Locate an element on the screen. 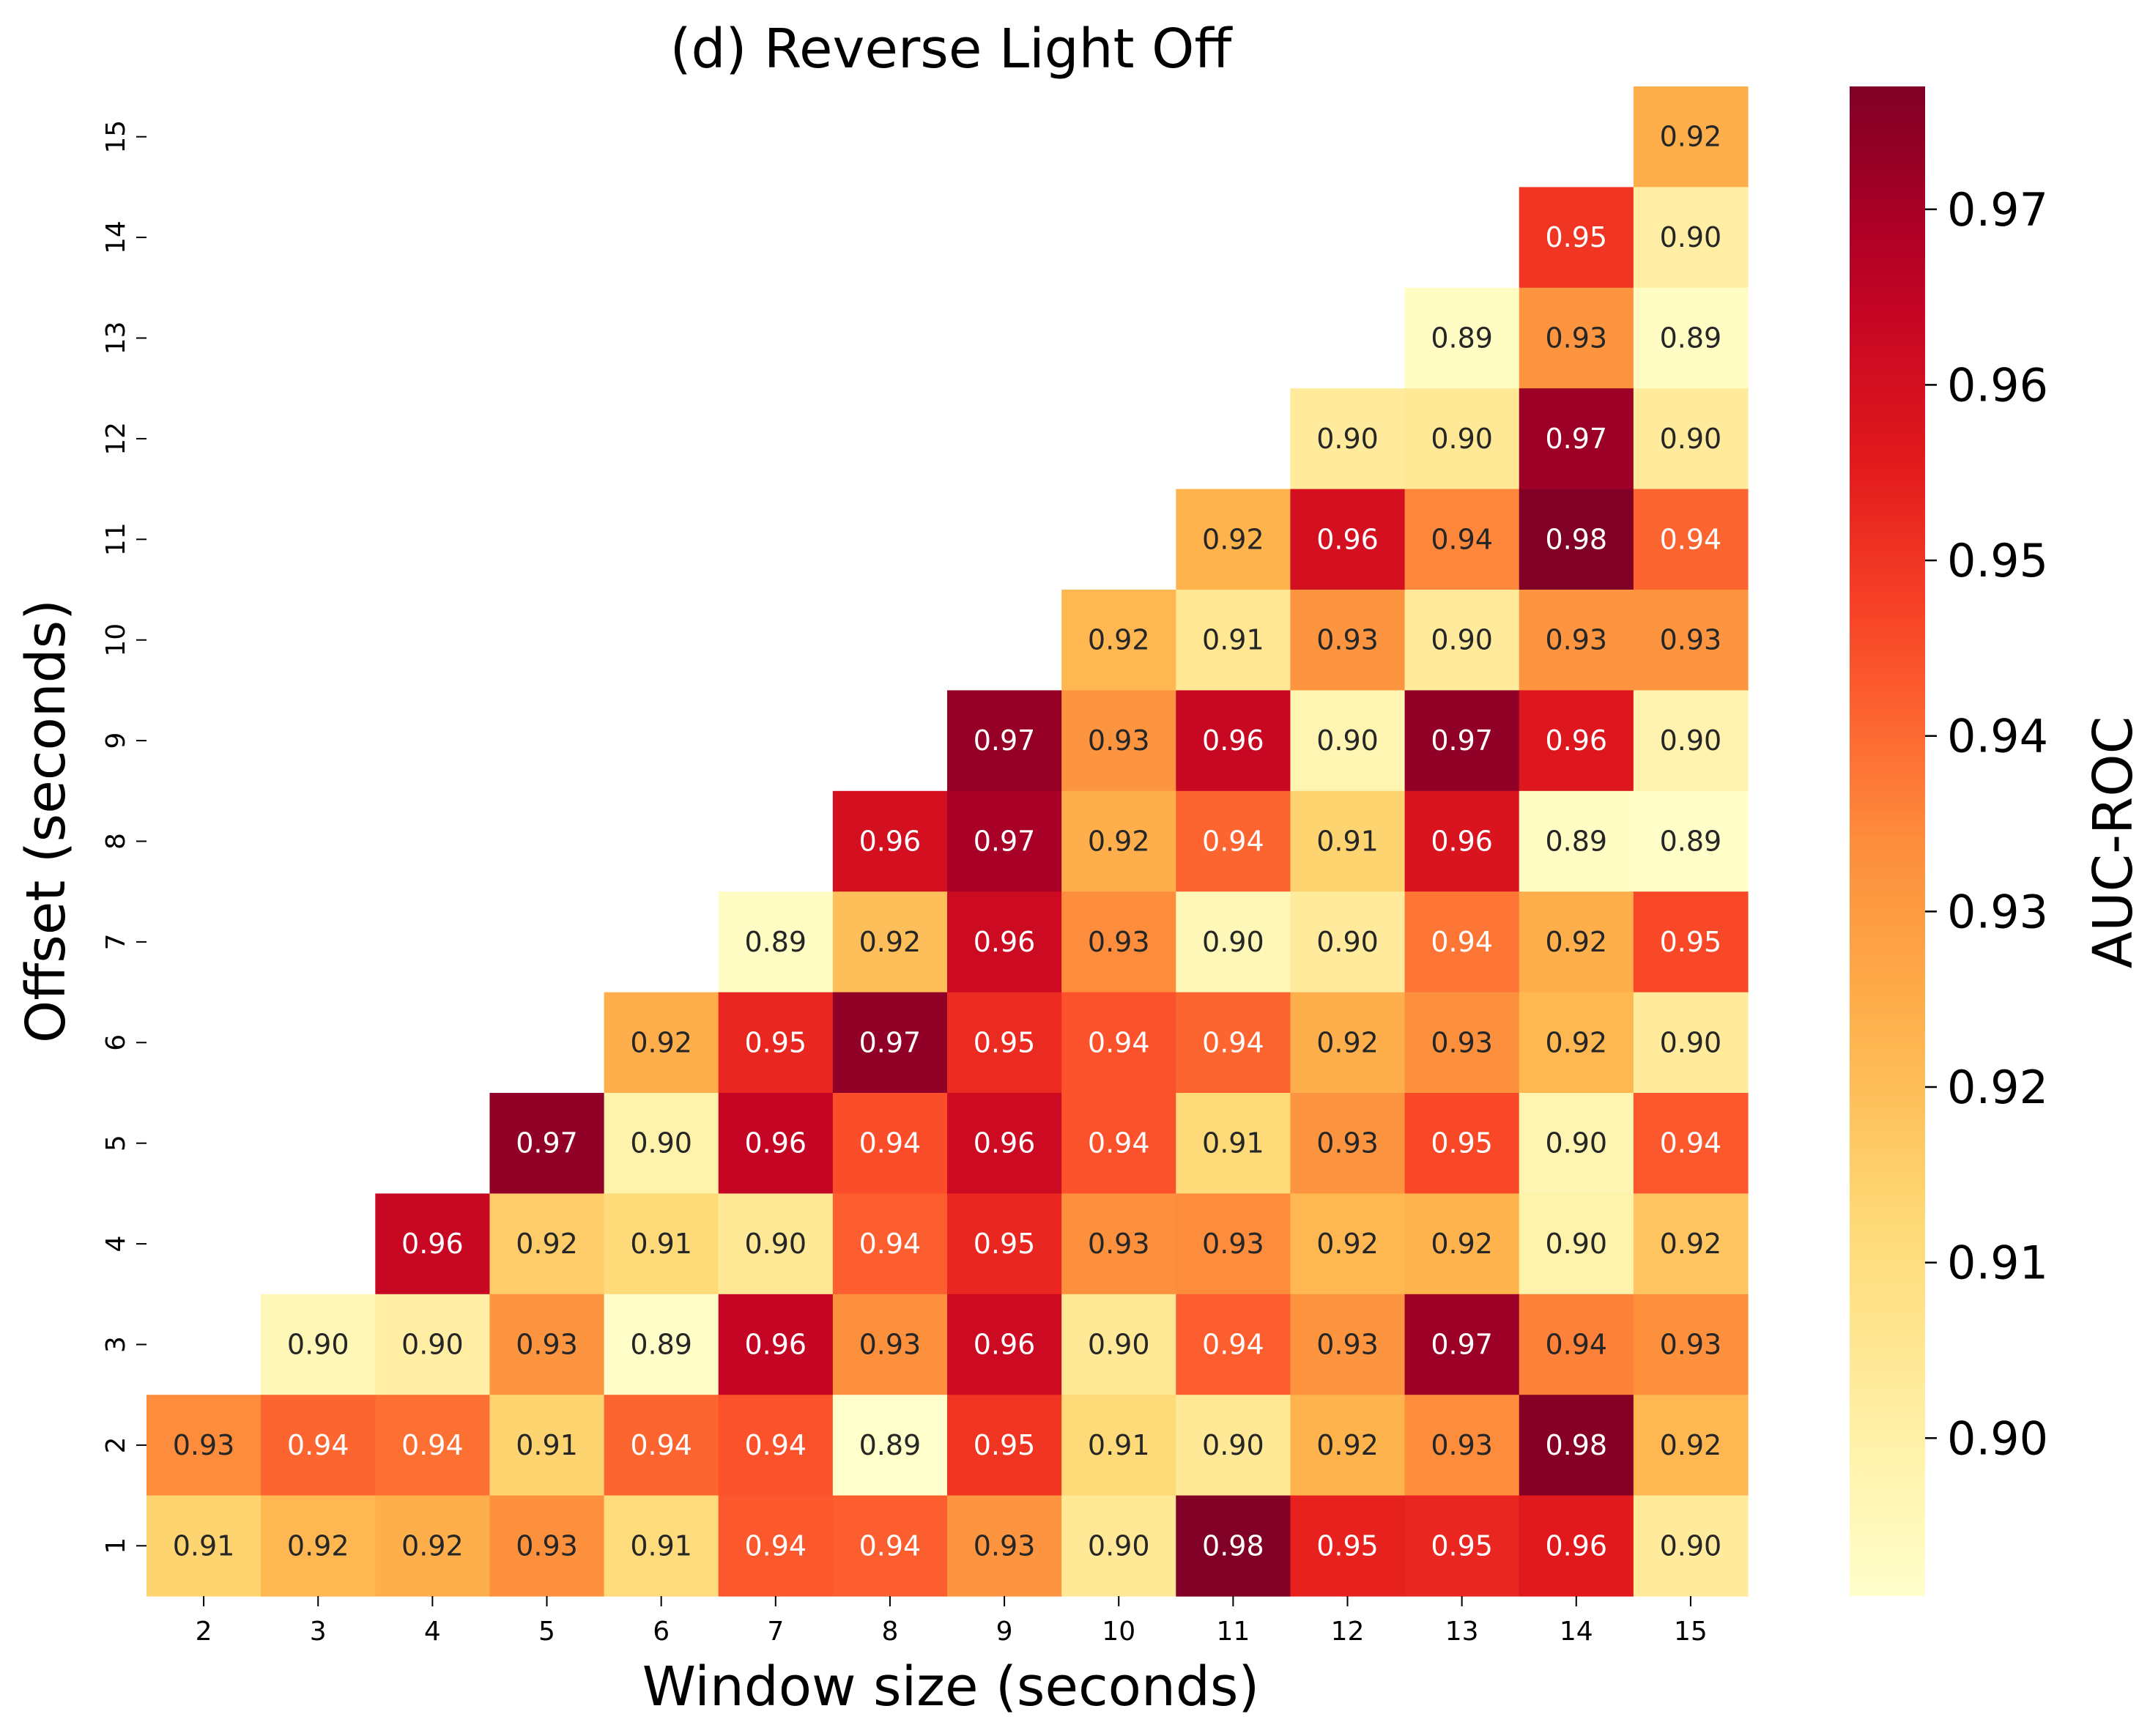 The height and width of the screenshot is (1736, 2139). chart-title: (d) Reverse Light Off is located at coordinates (952, 50).